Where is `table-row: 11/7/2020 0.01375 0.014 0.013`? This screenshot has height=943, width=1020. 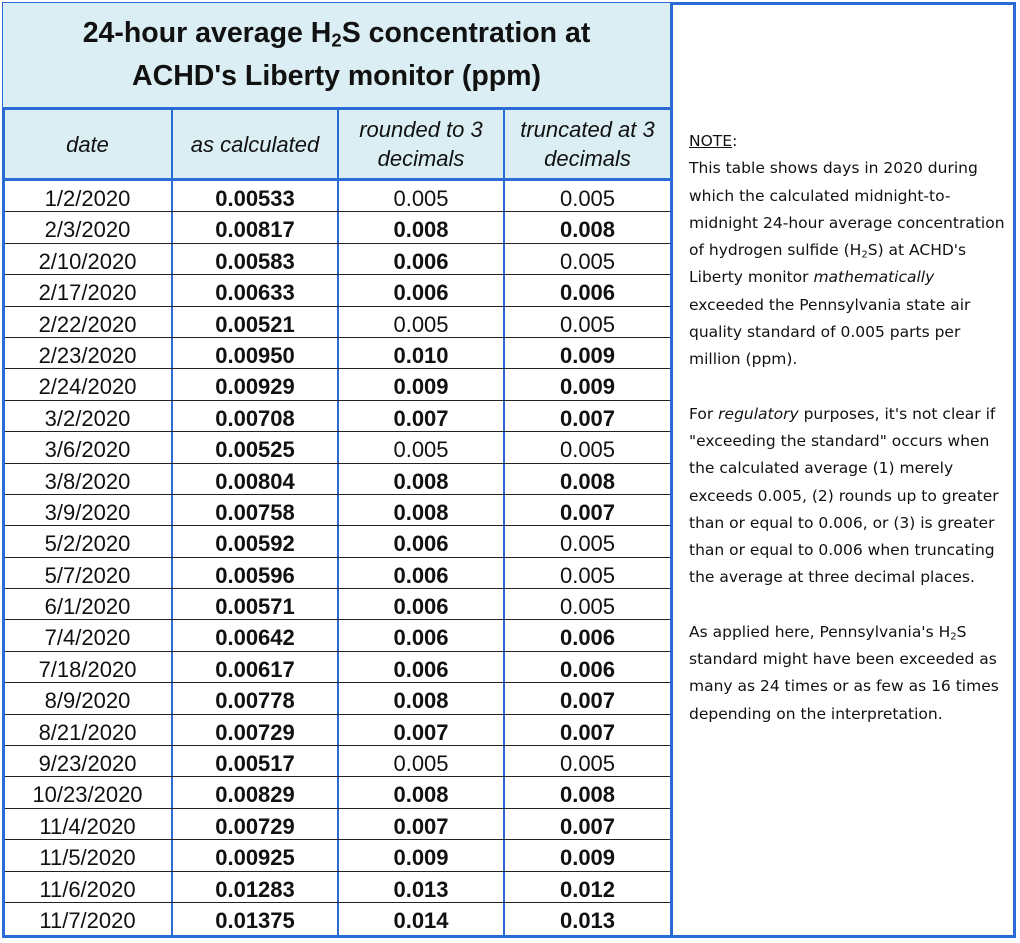
table-row: 11/7/2020 0.01375 0.014 0.013 is located at coordinates (337, 918).